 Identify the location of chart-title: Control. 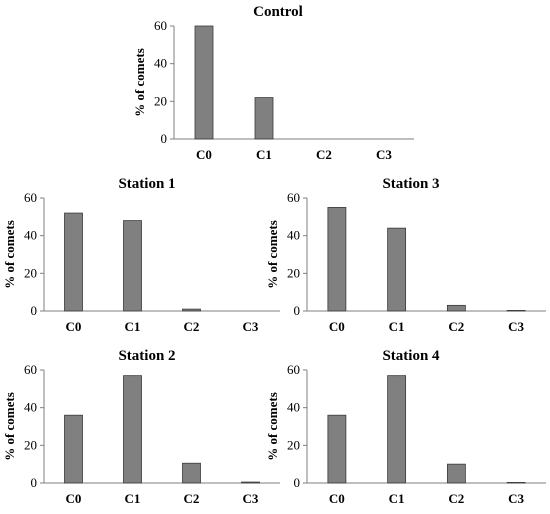
(278, 12).